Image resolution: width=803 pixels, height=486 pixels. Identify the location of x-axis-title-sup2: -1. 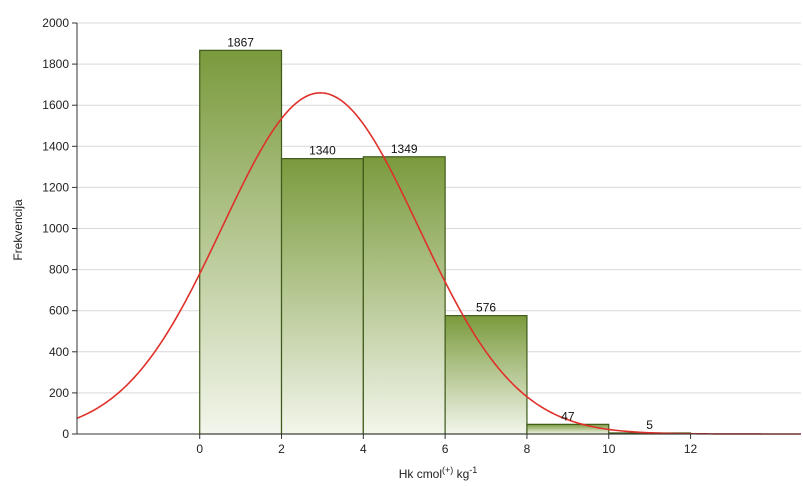
(473, 470).